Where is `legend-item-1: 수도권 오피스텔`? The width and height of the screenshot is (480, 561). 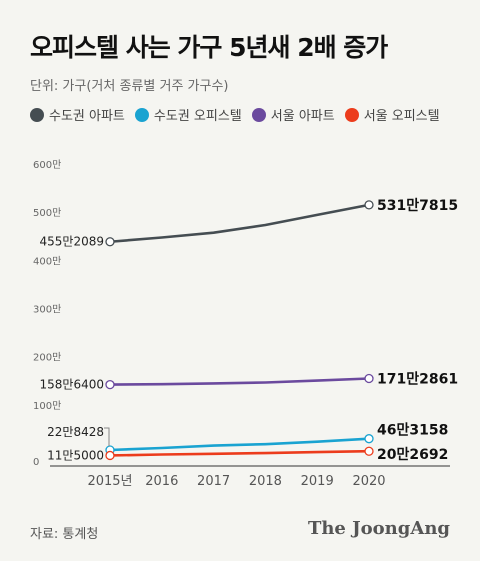 legend-item-1: 수도권 오피스텔 is located at coordinates (188, 114).